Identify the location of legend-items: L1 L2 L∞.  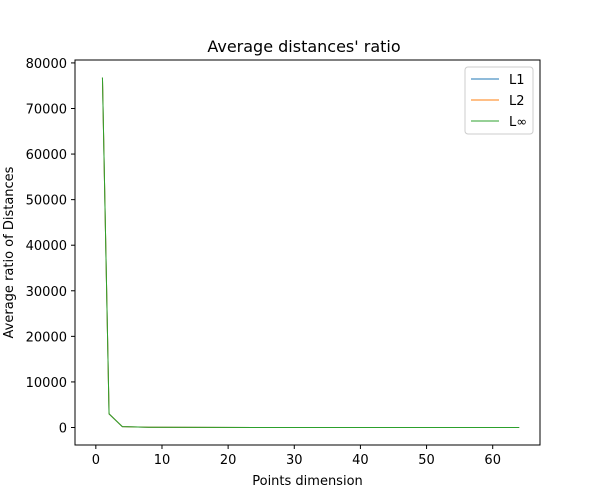
(499, 101).